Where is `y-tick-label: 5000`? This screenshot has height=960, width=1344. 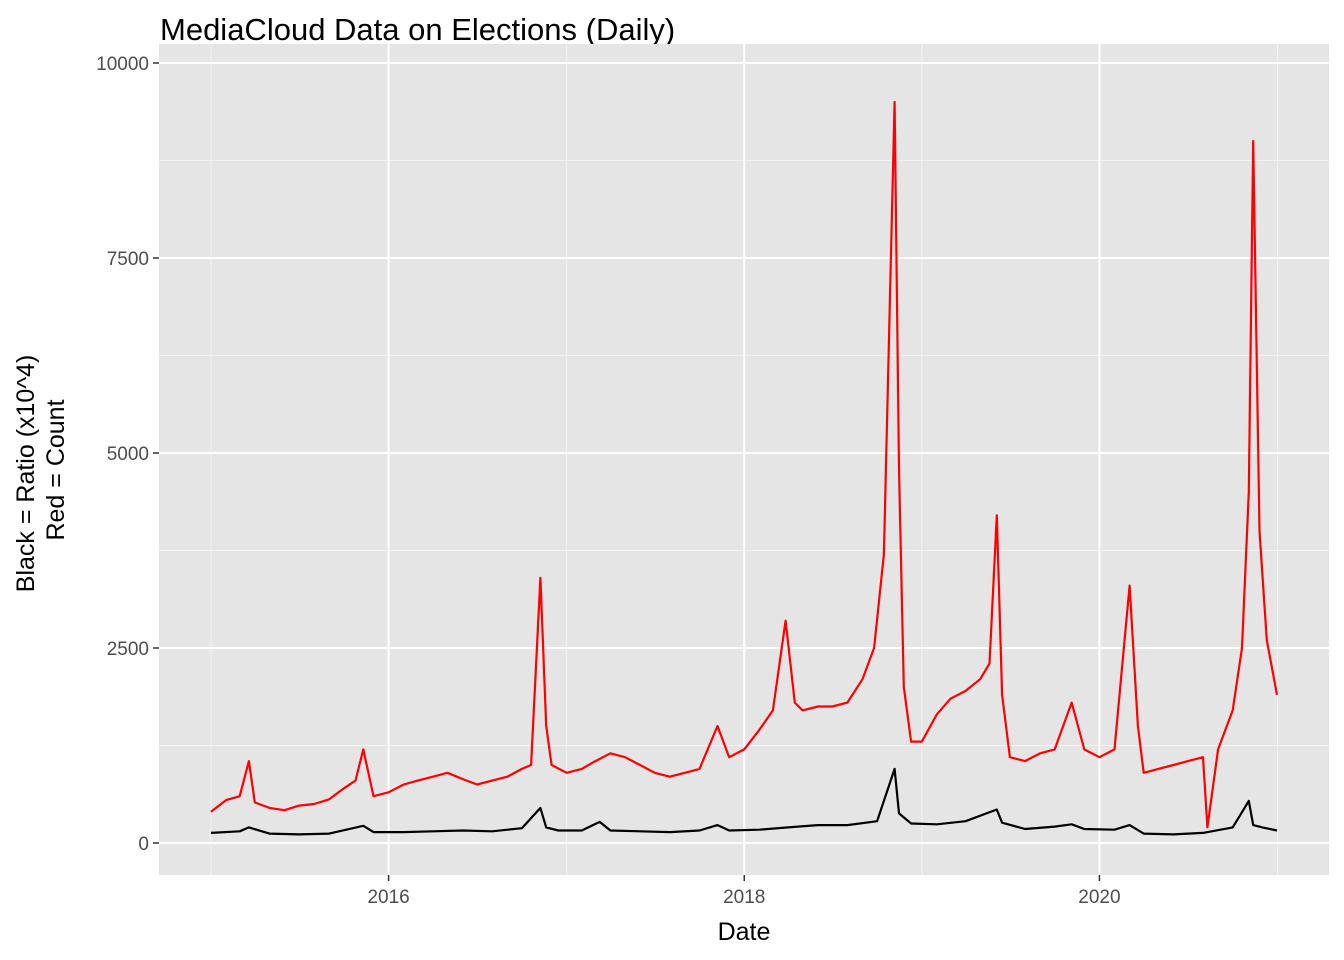 y-tick-label: 5000 is located at coordinates (128, 454).